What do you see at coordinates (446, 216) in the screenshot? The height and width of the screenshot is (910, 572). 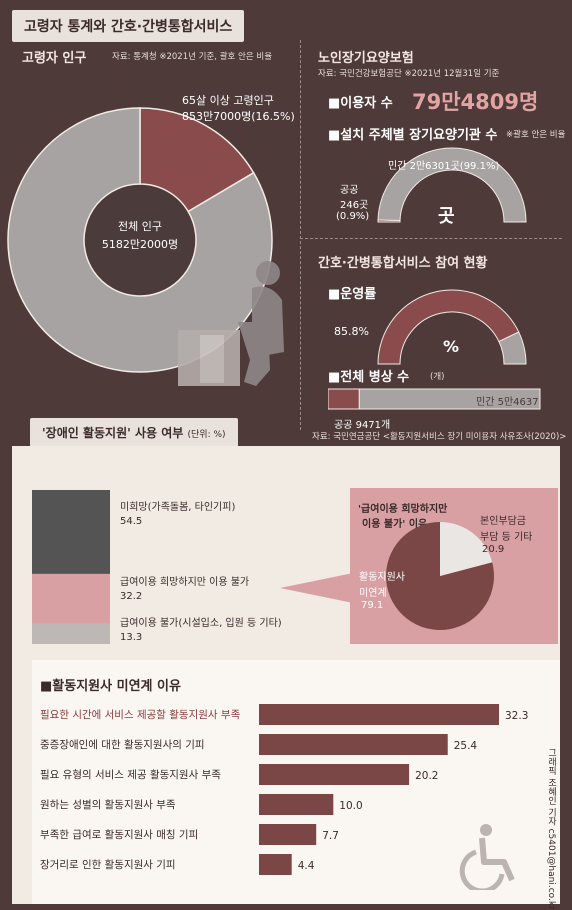 I see `ltc-unit: 곳` at bounding box center [446, 216].